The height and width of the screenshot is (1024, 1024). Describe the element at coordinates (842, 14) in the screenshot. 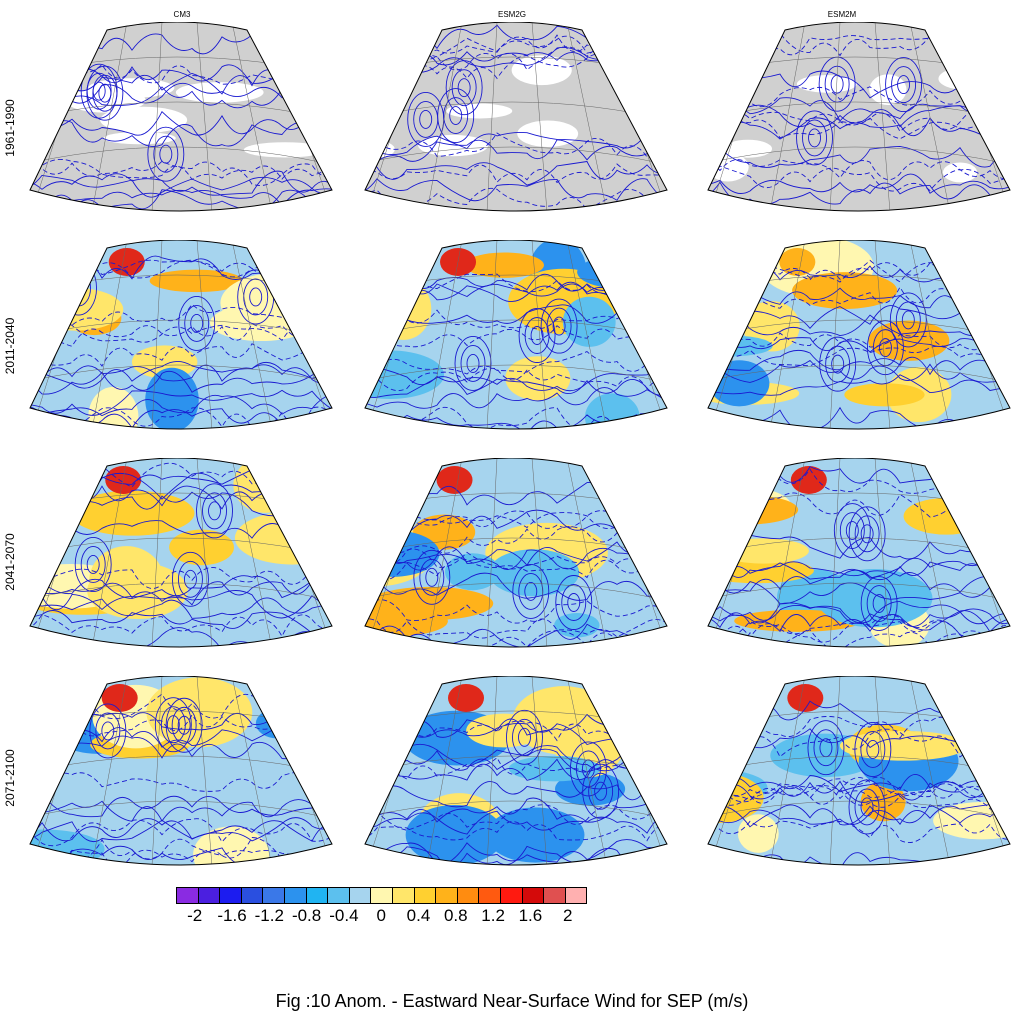

I see `column-title-esm2m: ESM2M` at that location.